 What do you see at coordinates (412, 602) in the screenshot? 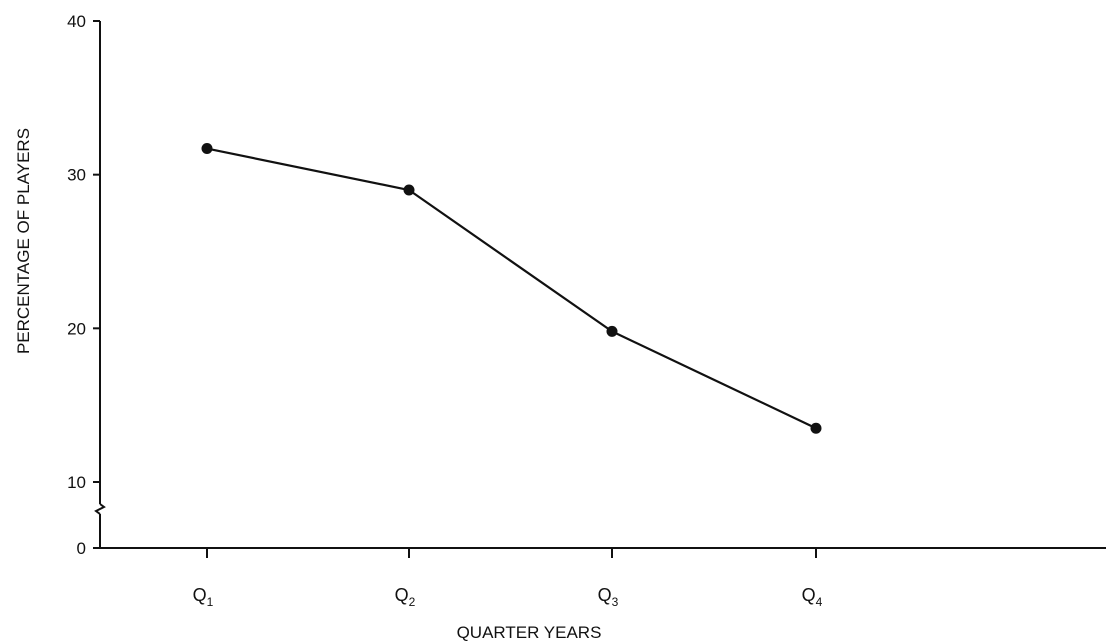
I see `x-tick-label-subscript: 2` at bounding box center [412, 602].